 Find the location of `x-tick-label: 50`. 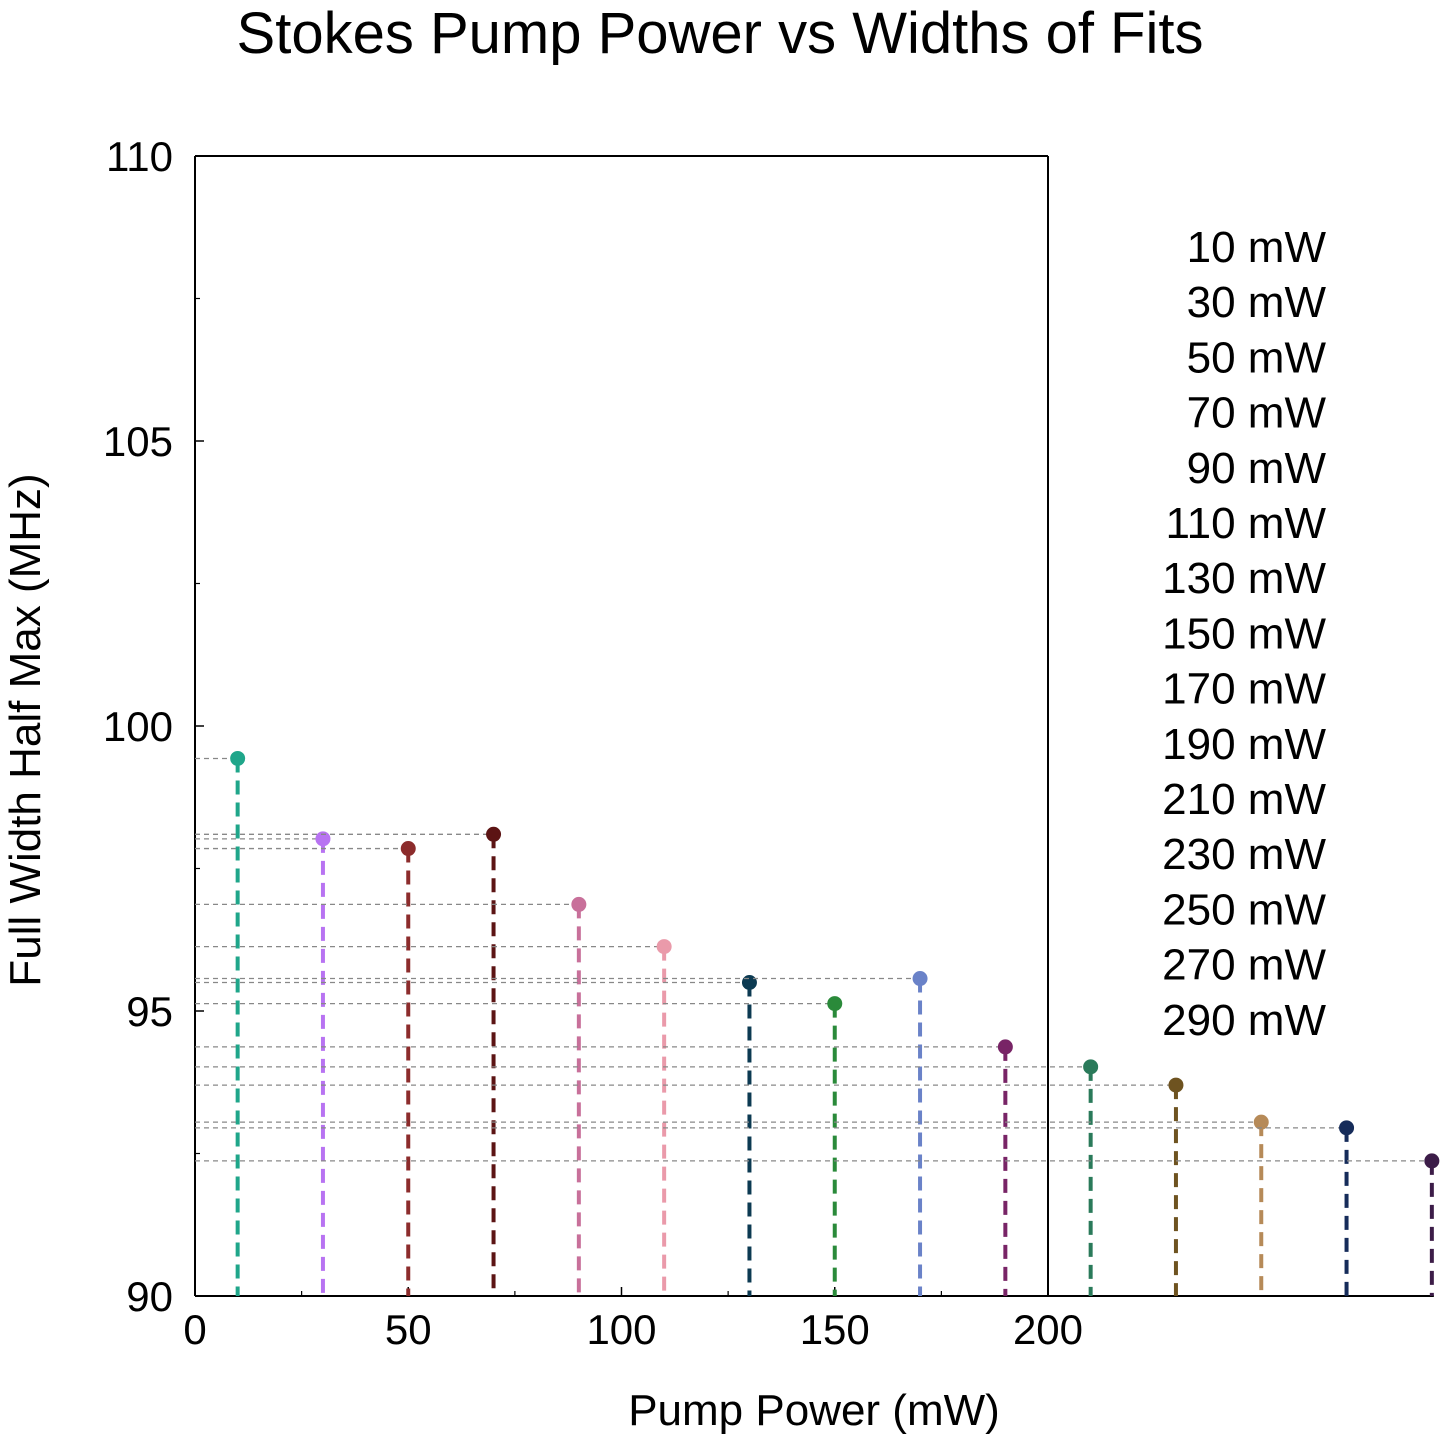

x-tick-label: 50 is located at coordinates (408, 1329).